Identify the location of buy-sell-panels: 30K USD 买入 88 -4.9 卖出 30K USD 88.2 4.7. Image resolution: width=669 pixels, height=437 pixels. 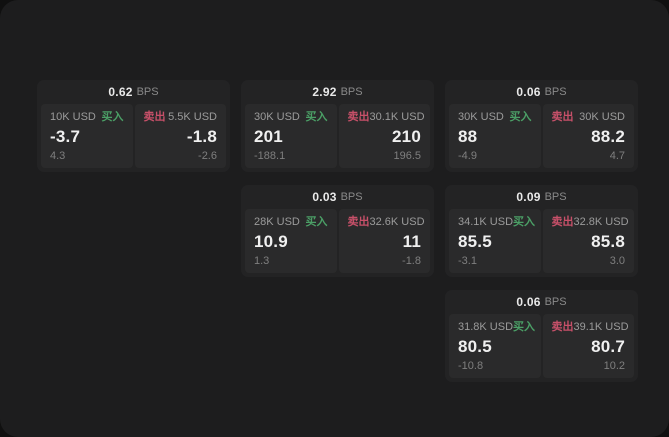
(541, 136).